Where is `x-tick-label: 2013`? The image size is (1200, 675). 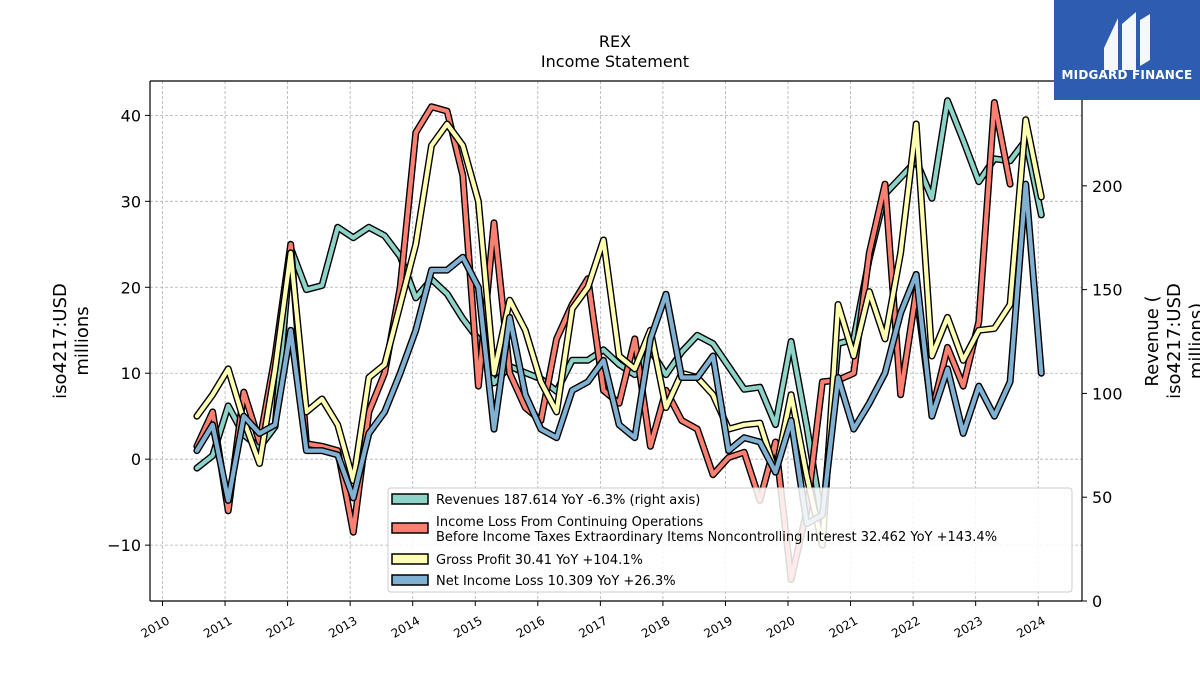 x-tick-label: 2013 is located at coordinates (342, 626).